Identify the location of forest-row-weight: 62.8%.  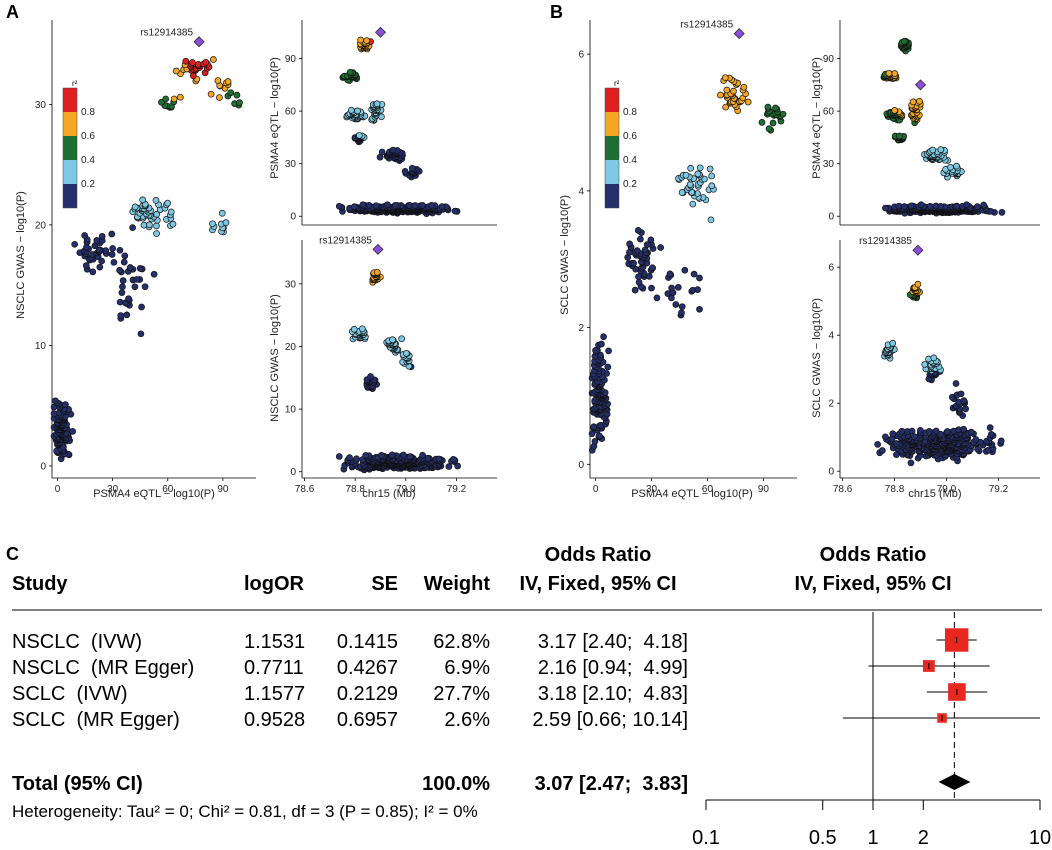
(461, 642).